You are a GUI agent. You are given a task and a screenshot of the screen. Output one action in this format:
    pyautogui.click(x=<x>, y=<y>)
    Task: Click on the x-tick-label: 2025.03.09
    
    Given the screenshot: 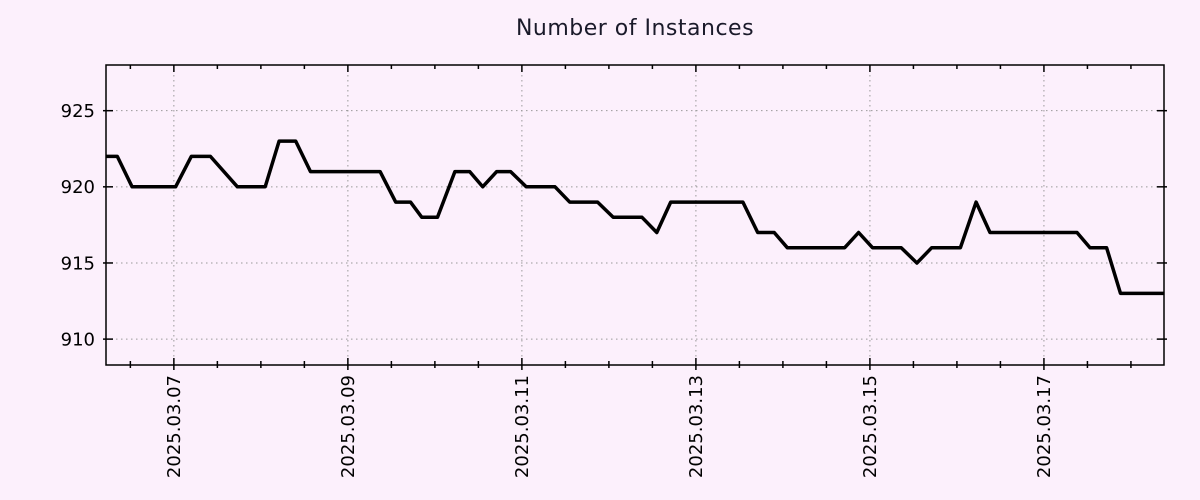 What is the action you would take?
    pyautogui.click(x=348, y=426)
    